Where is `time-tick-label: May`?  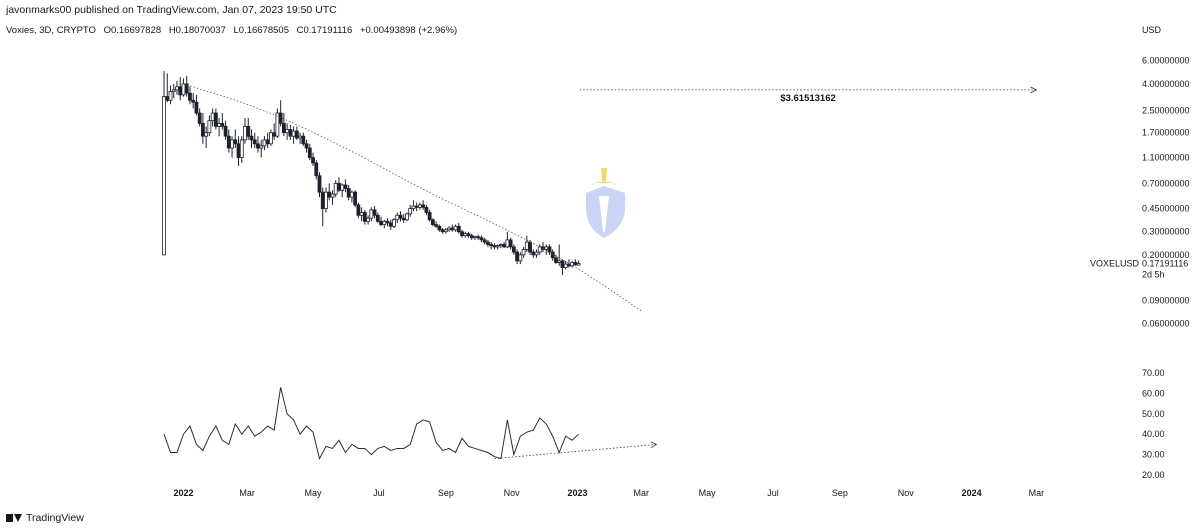 time-tick-label: May is located at coordinates (314, 493).